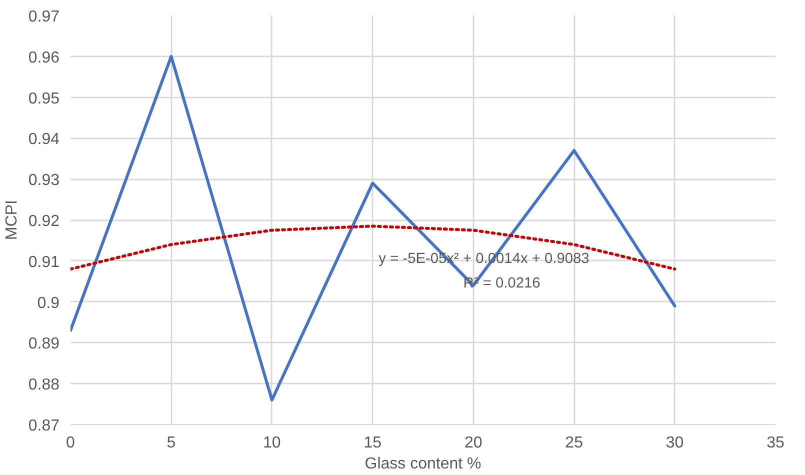 Image resolution: width=805 pixels, height=475 pixels. What do you see at coordinates (71, 443) in the screenshot?
I see `x-tick-label: 0` at bounding box center [71, 443].